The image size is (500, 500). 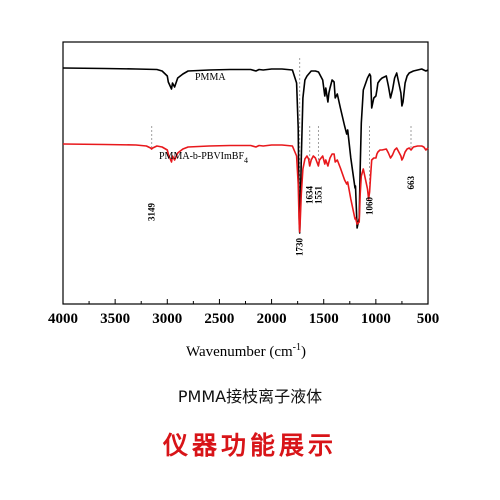 What do you see at coordinates (245, 301) in the screenshot?
I see `x-axis-ticks` at bounding box center [245, 301].